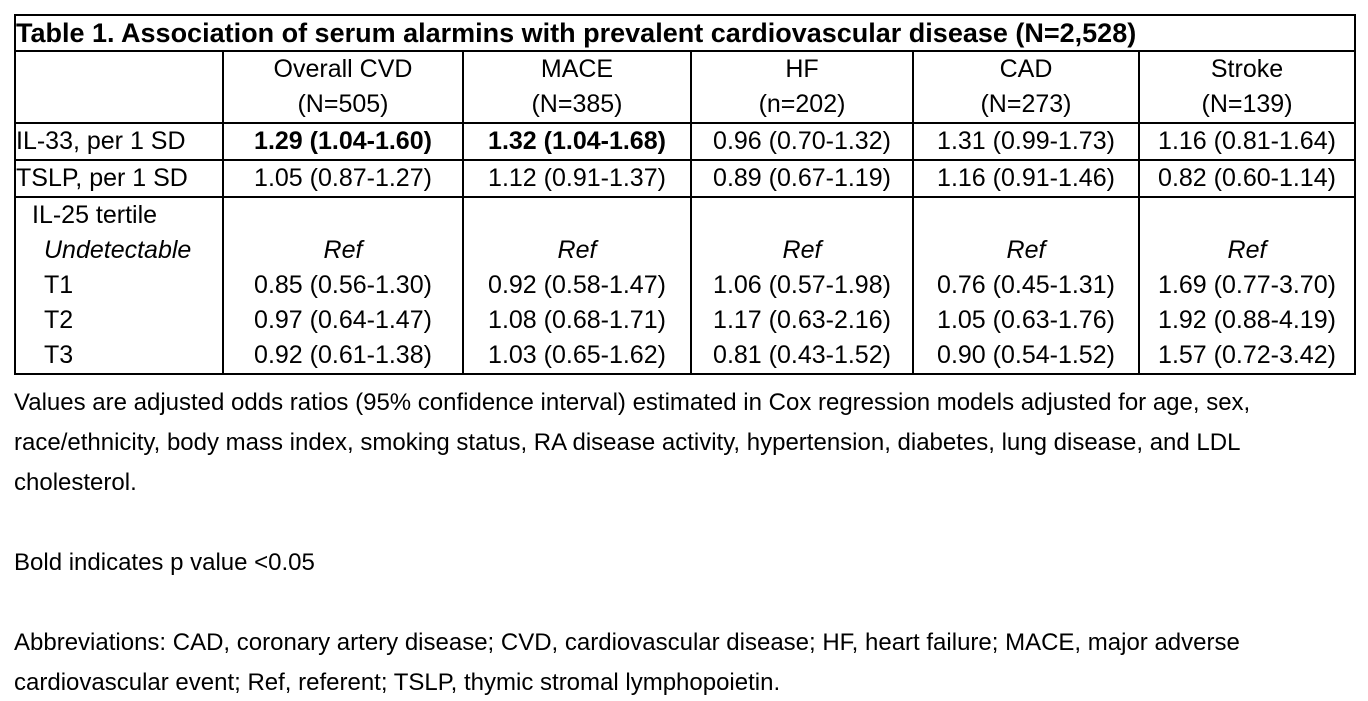 The width and height of the screenshot is (1368, 701). Describe the element at coordinates (119, 87) in the screenshot. I see `header-empty-cell` at that location.